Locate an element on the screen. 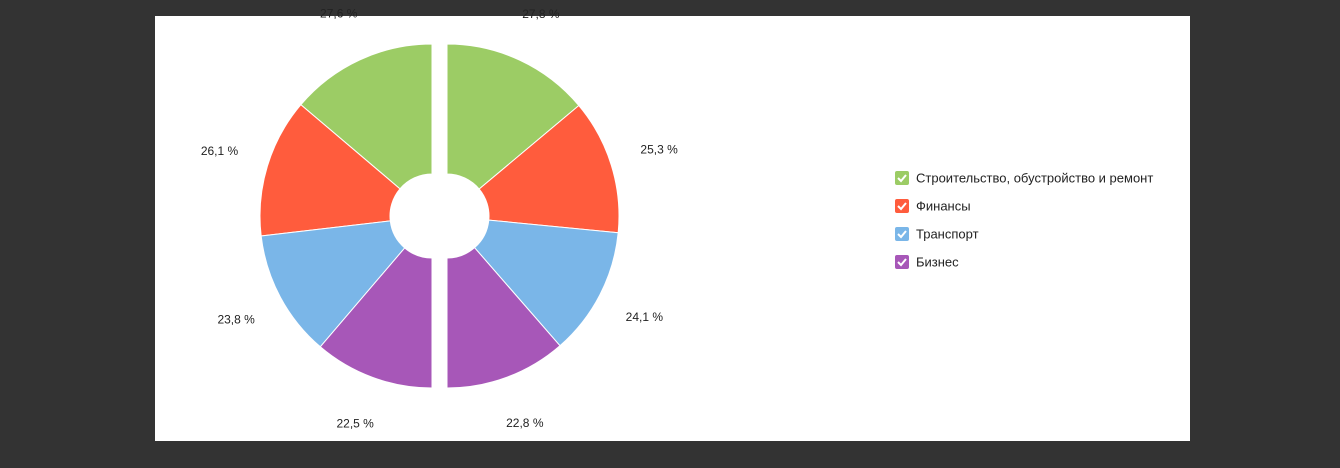  legend-item: Бизнес is located at coordinates (927, 261).